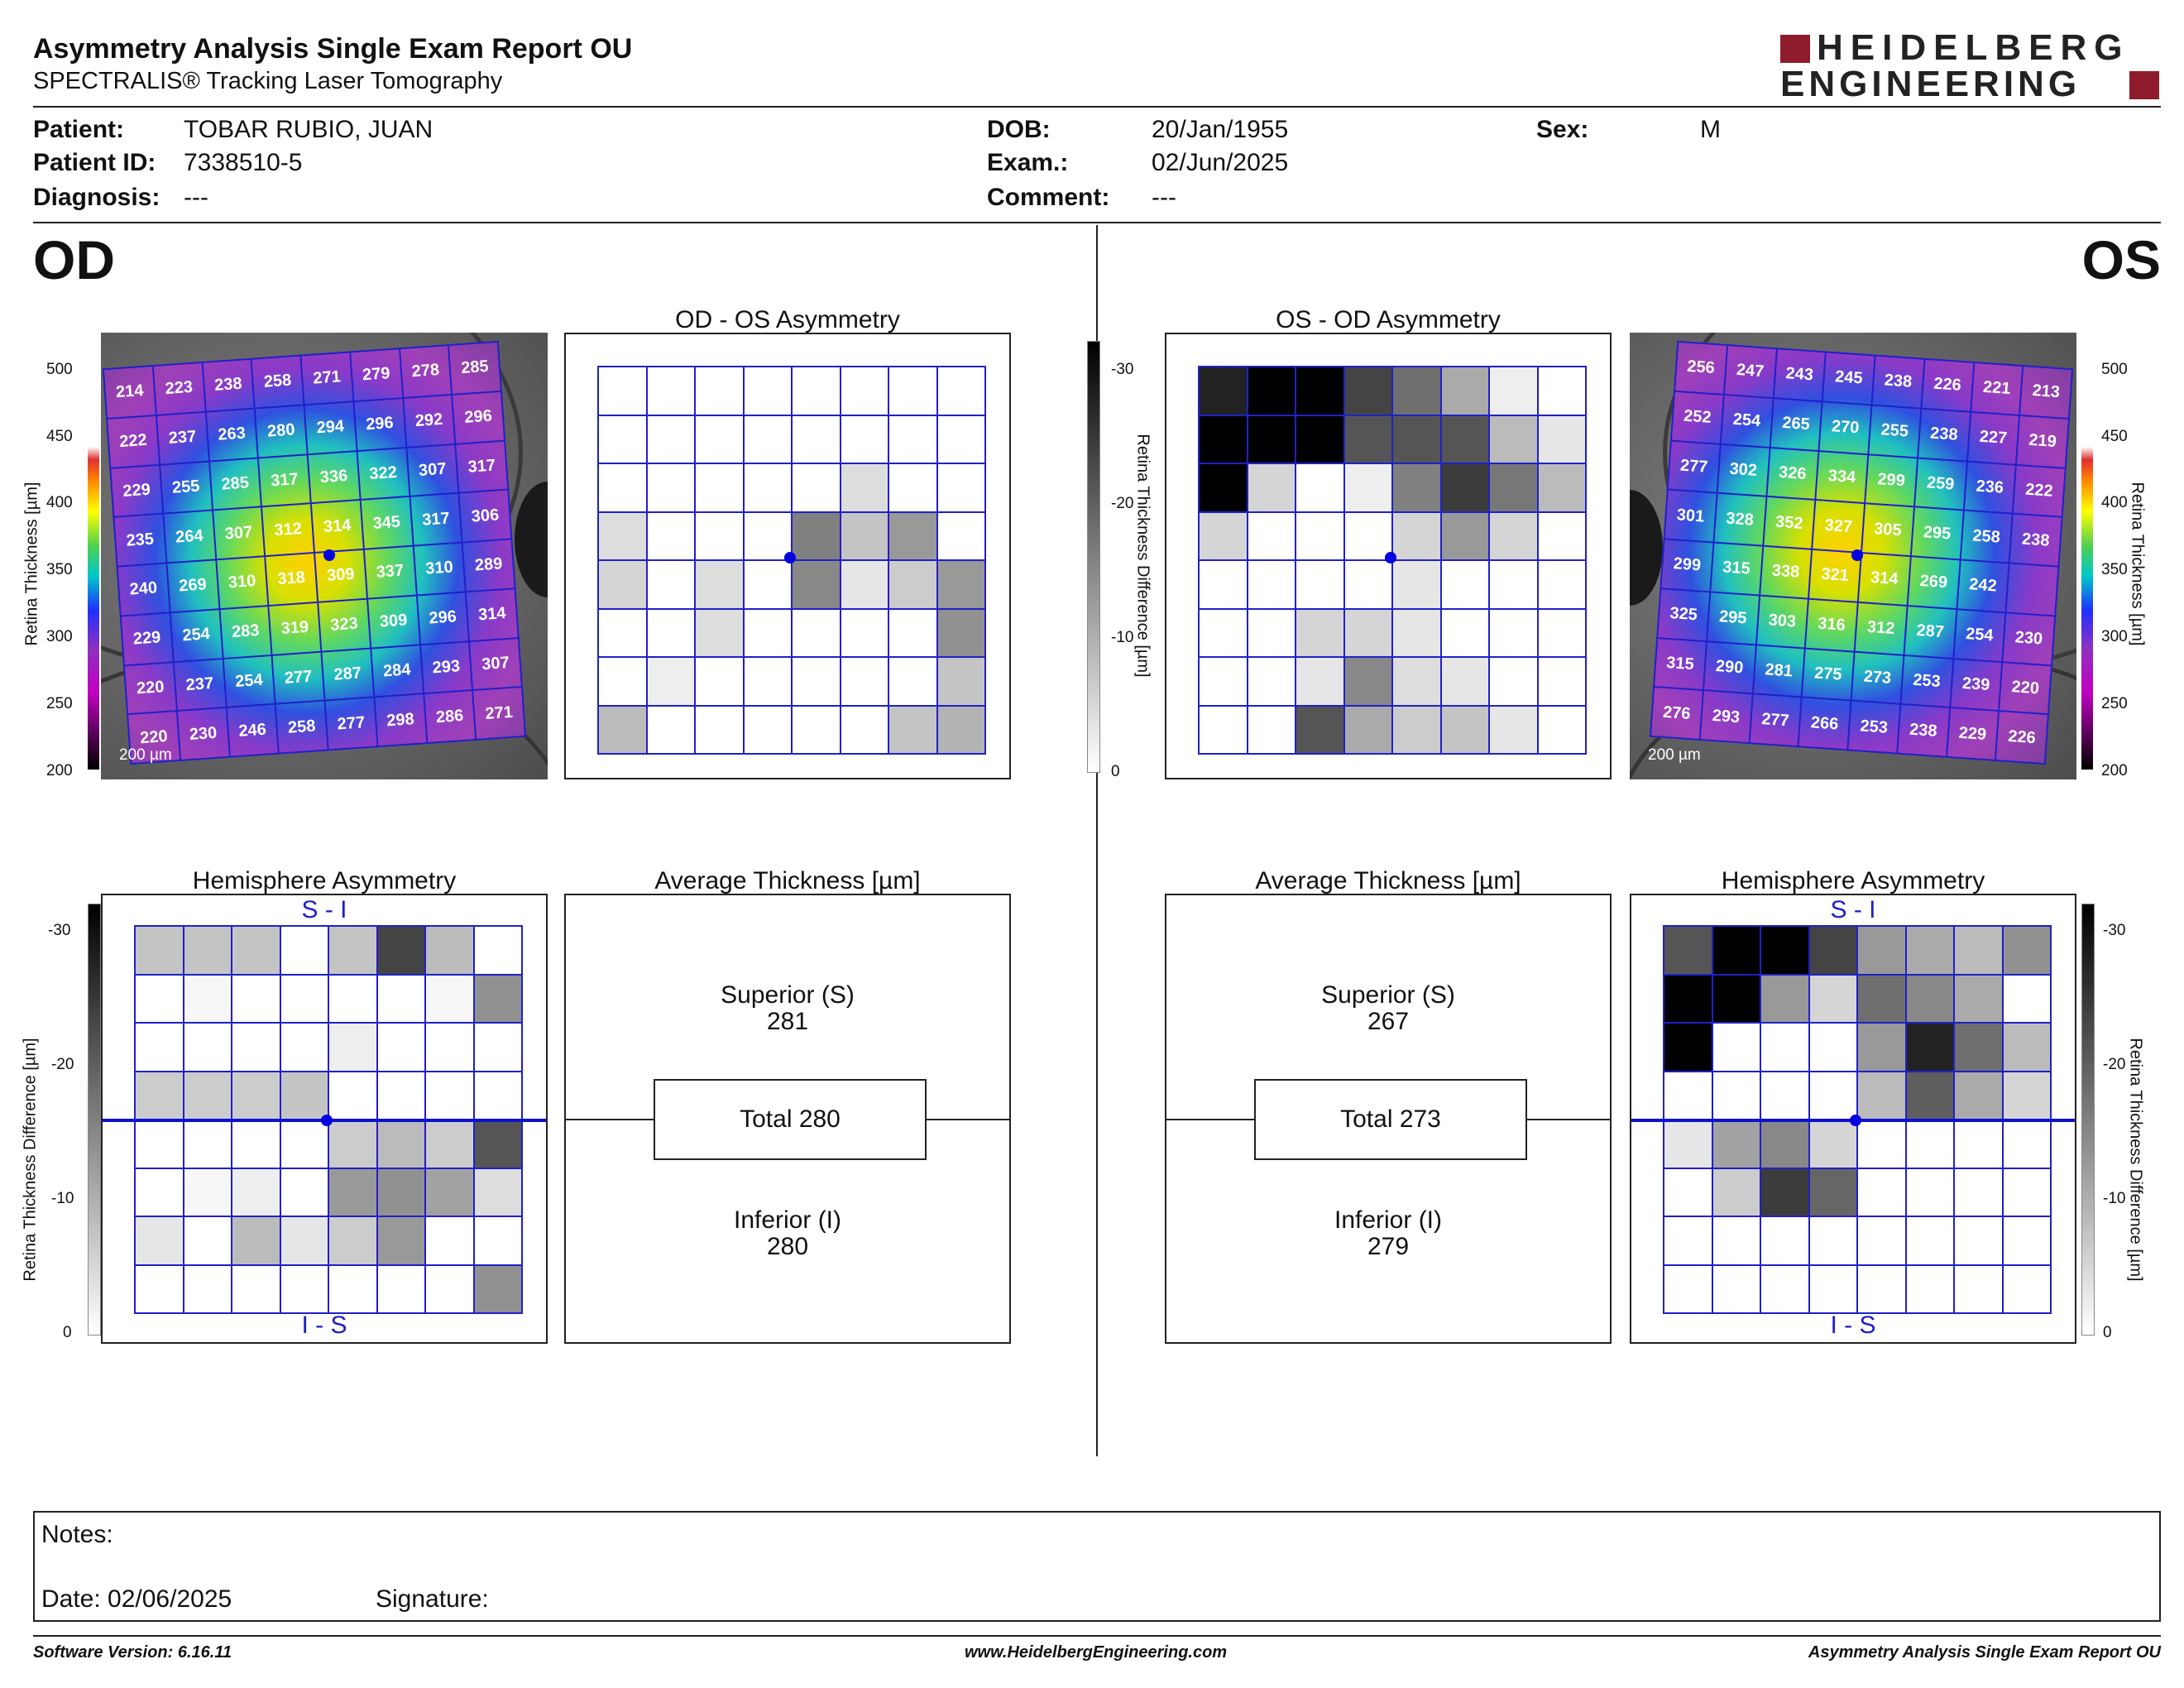 The height and width of the screenshot is (1688, 2184). What do you see at coordinates (1930, 84) in the screenshot?
I see `logo-text-engineering: ENGINEERING` at bounding box center [1930, 84].